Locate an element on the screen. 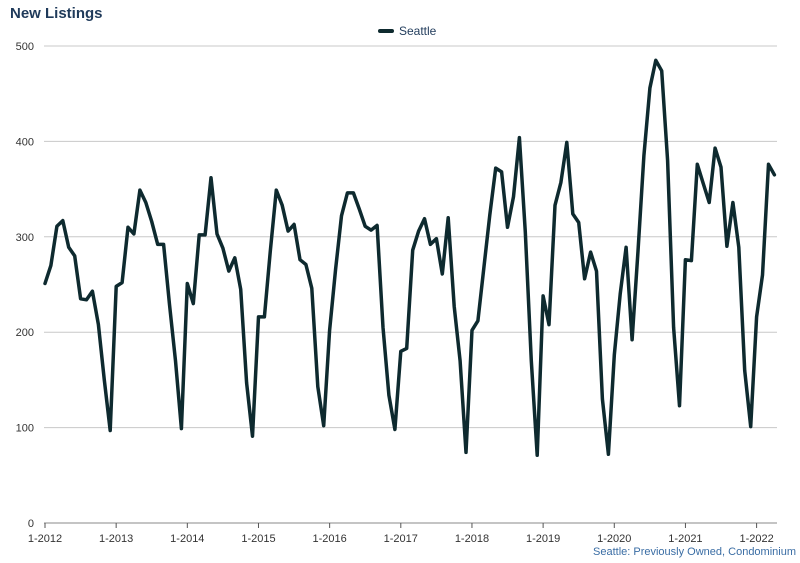 This screenshot has width=800, height=563. x-tick-label: 1-2015 is located at coordinates (258, 539).